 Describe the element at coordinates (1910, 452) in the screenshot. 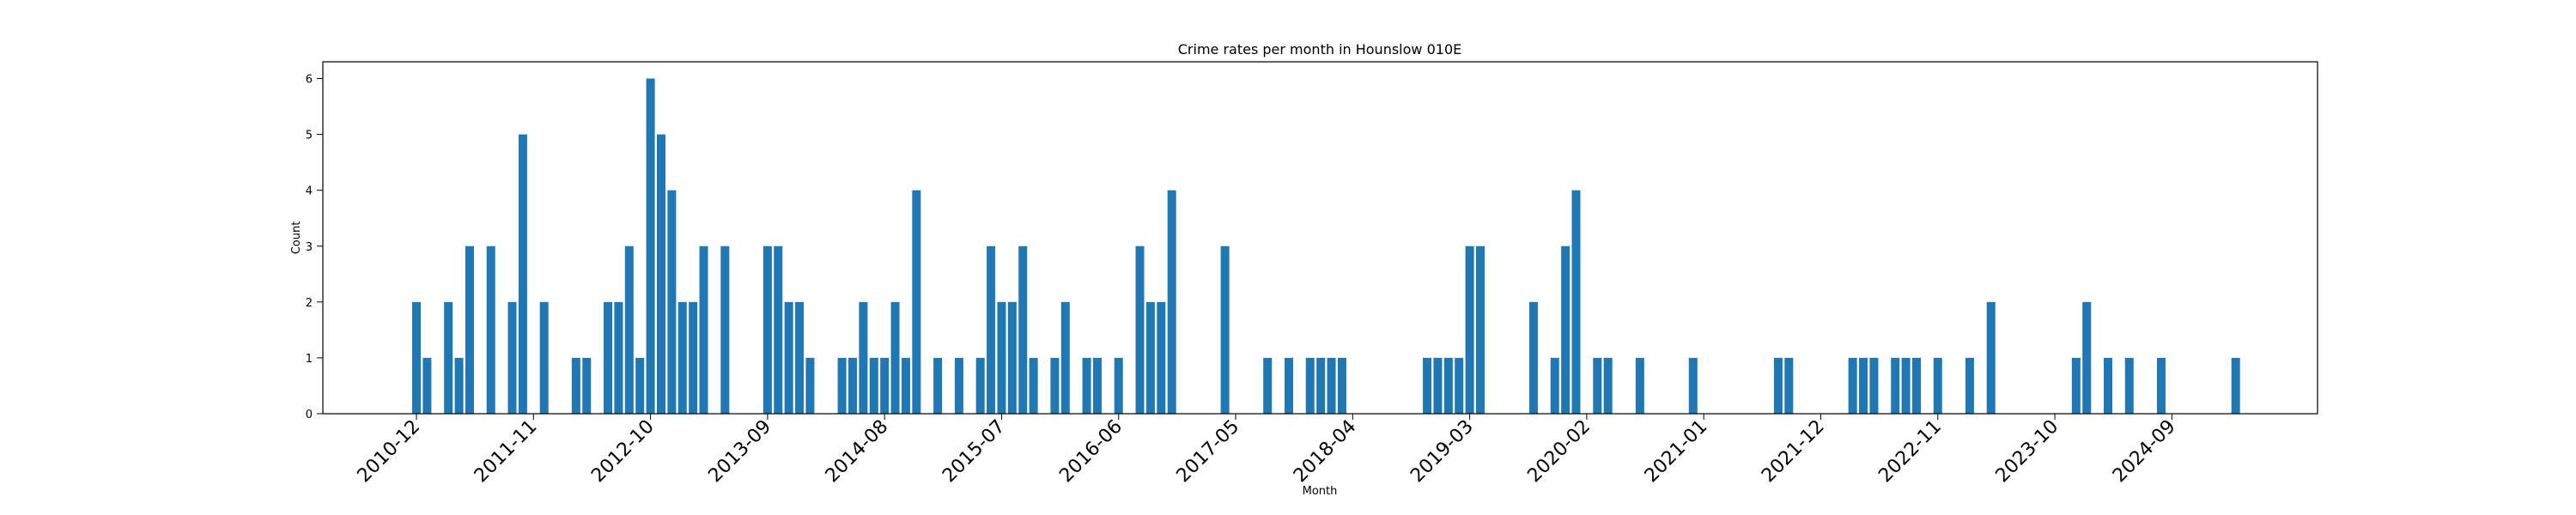

I see `x-tick-label: 2022-11` at that location.